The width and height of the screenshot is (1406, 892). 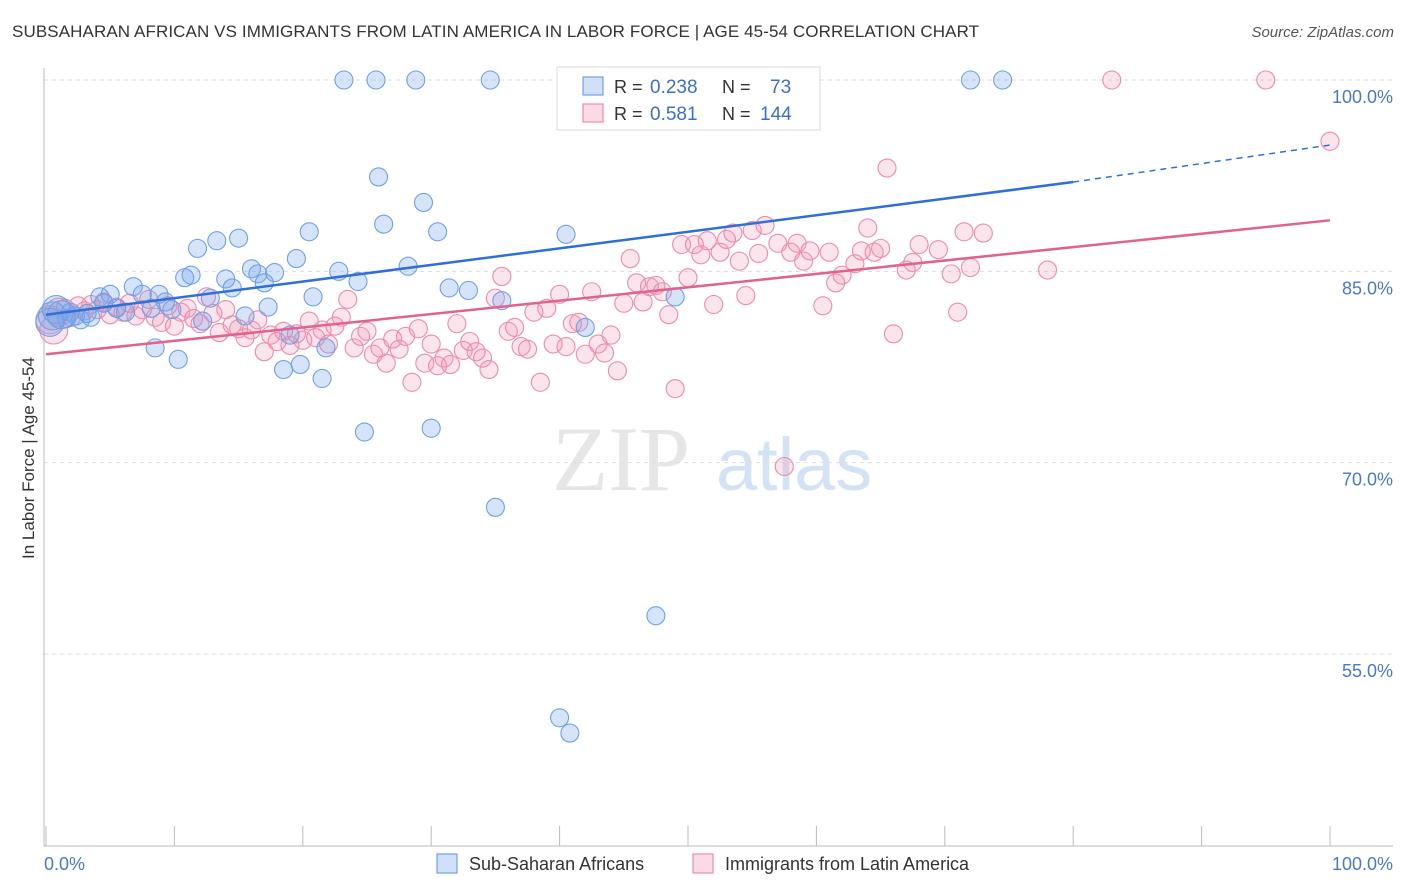 I want to click on legend-swatch-pink, so click(x=703, y=863).